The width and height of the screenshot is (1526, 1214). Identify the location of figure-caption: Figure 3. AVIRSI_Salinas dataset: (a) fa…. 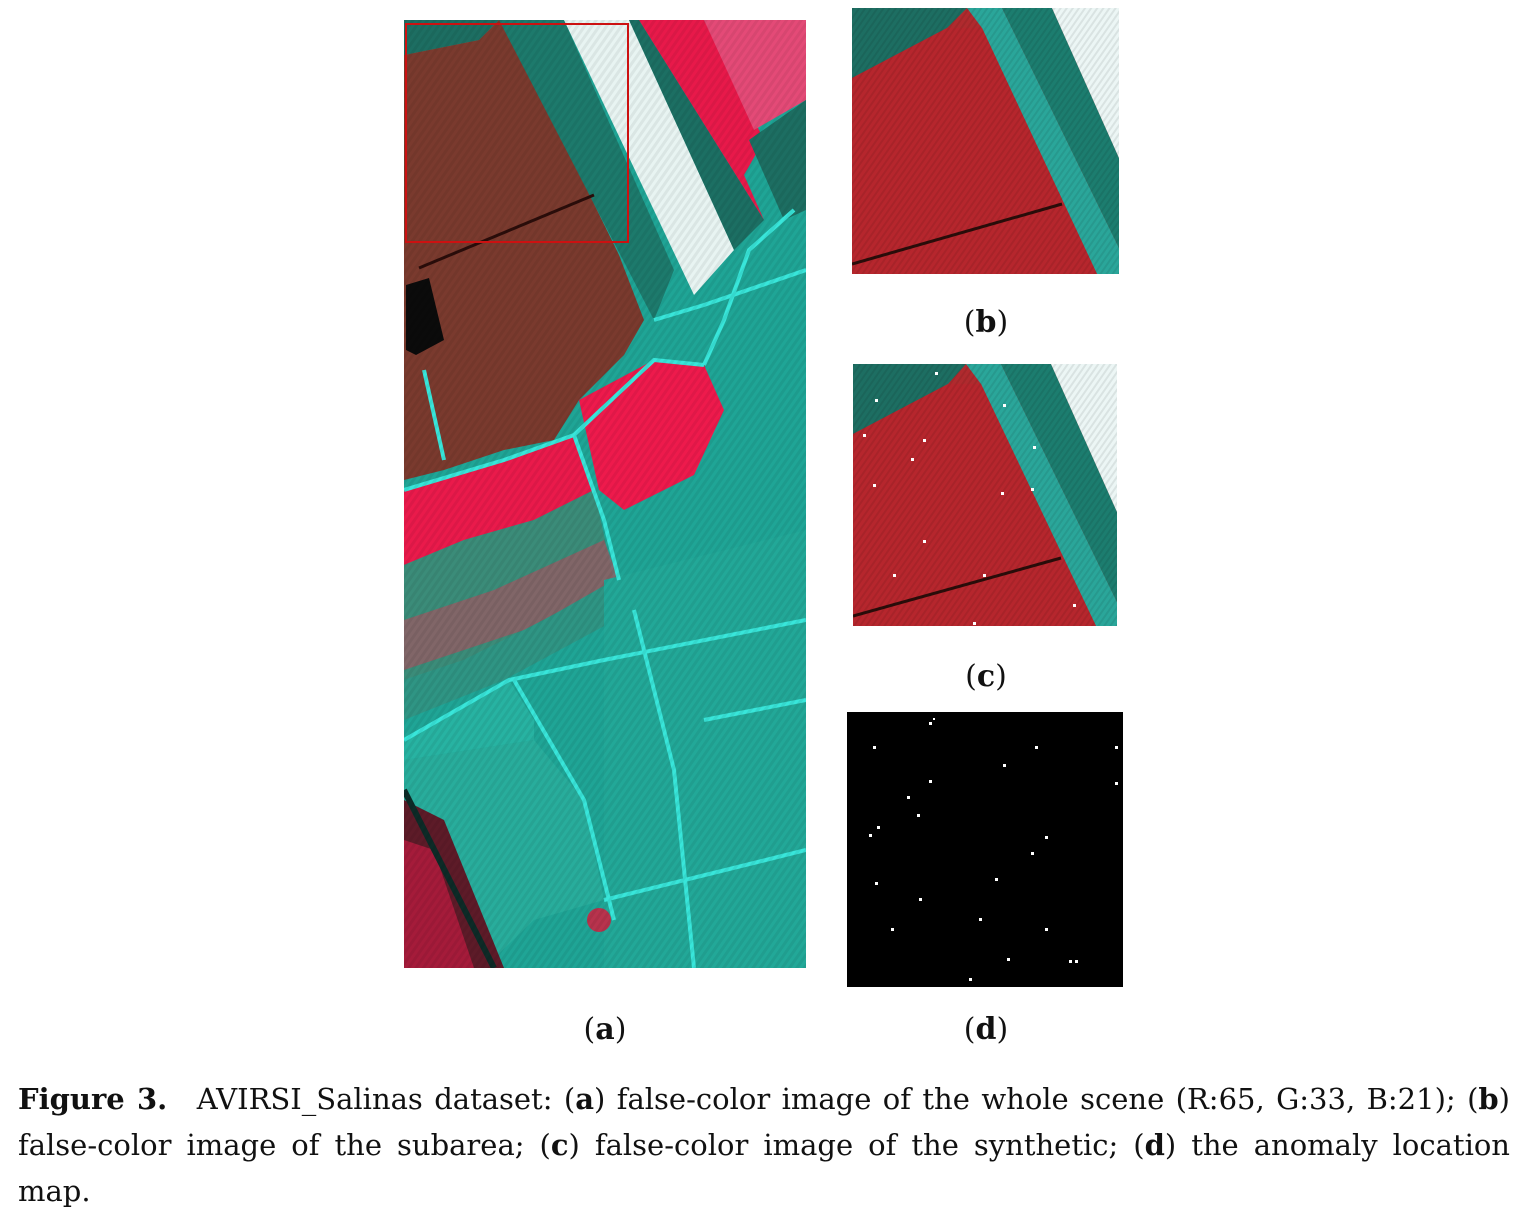
(764, 1145).